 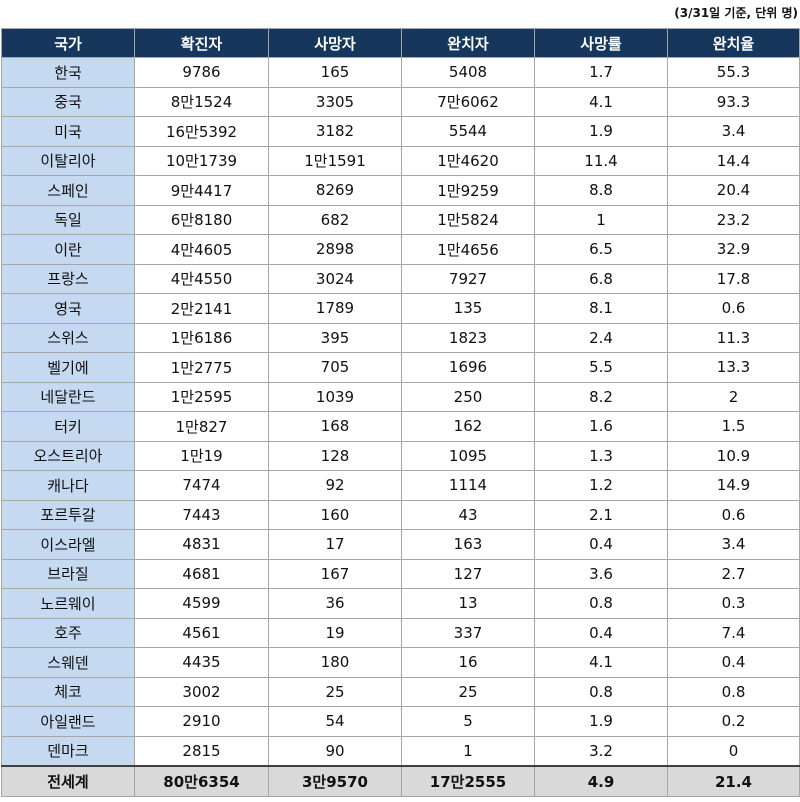 I want to click on death-rate-cell: 0.8, so click(x=601, y=603).